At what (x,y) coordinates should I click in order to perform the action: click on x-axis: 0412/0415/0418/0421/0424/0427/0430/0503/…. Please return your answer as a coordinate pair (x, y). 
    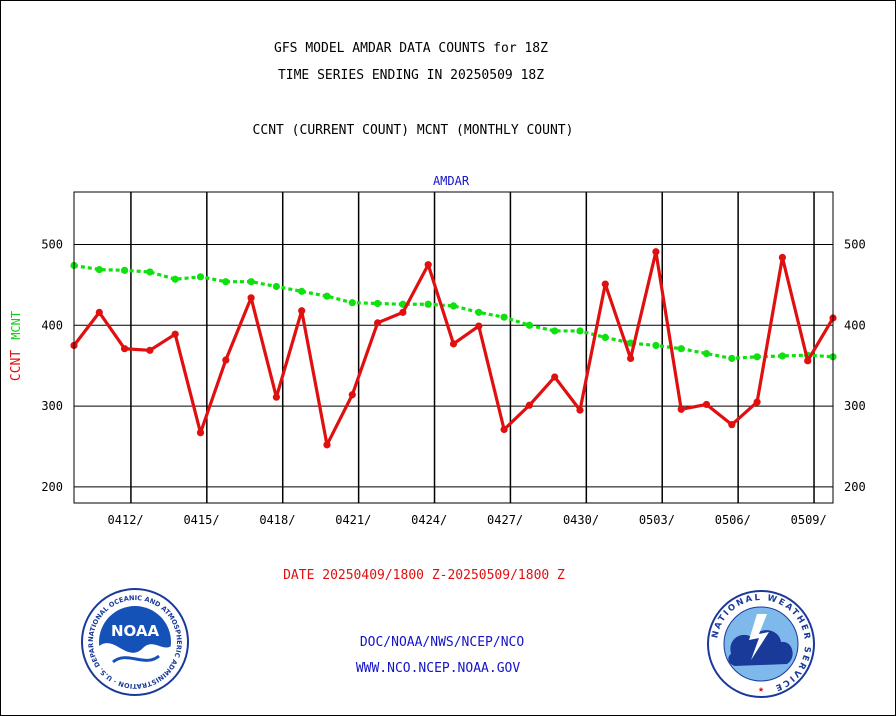
    Looking at the image, I should click on (467, 520).